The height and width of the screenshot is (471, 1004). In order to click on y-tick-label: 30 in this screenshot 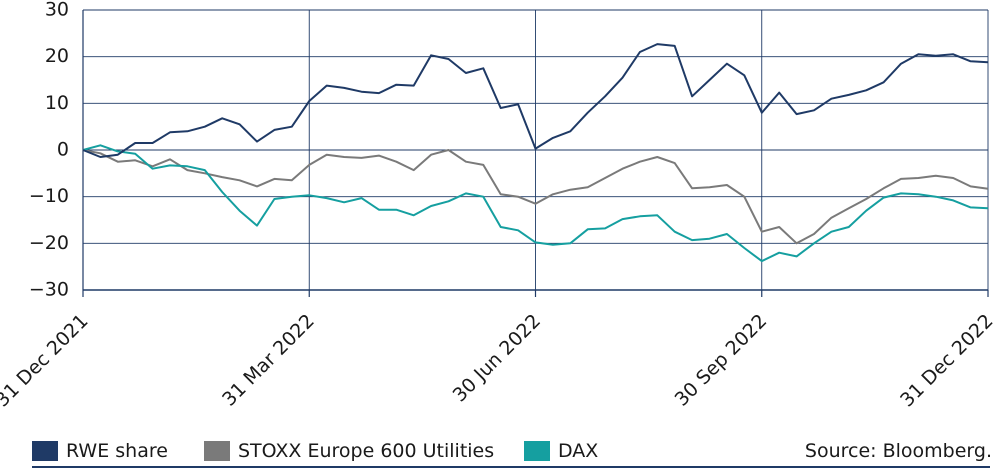, I will do `click(57, 10)`.